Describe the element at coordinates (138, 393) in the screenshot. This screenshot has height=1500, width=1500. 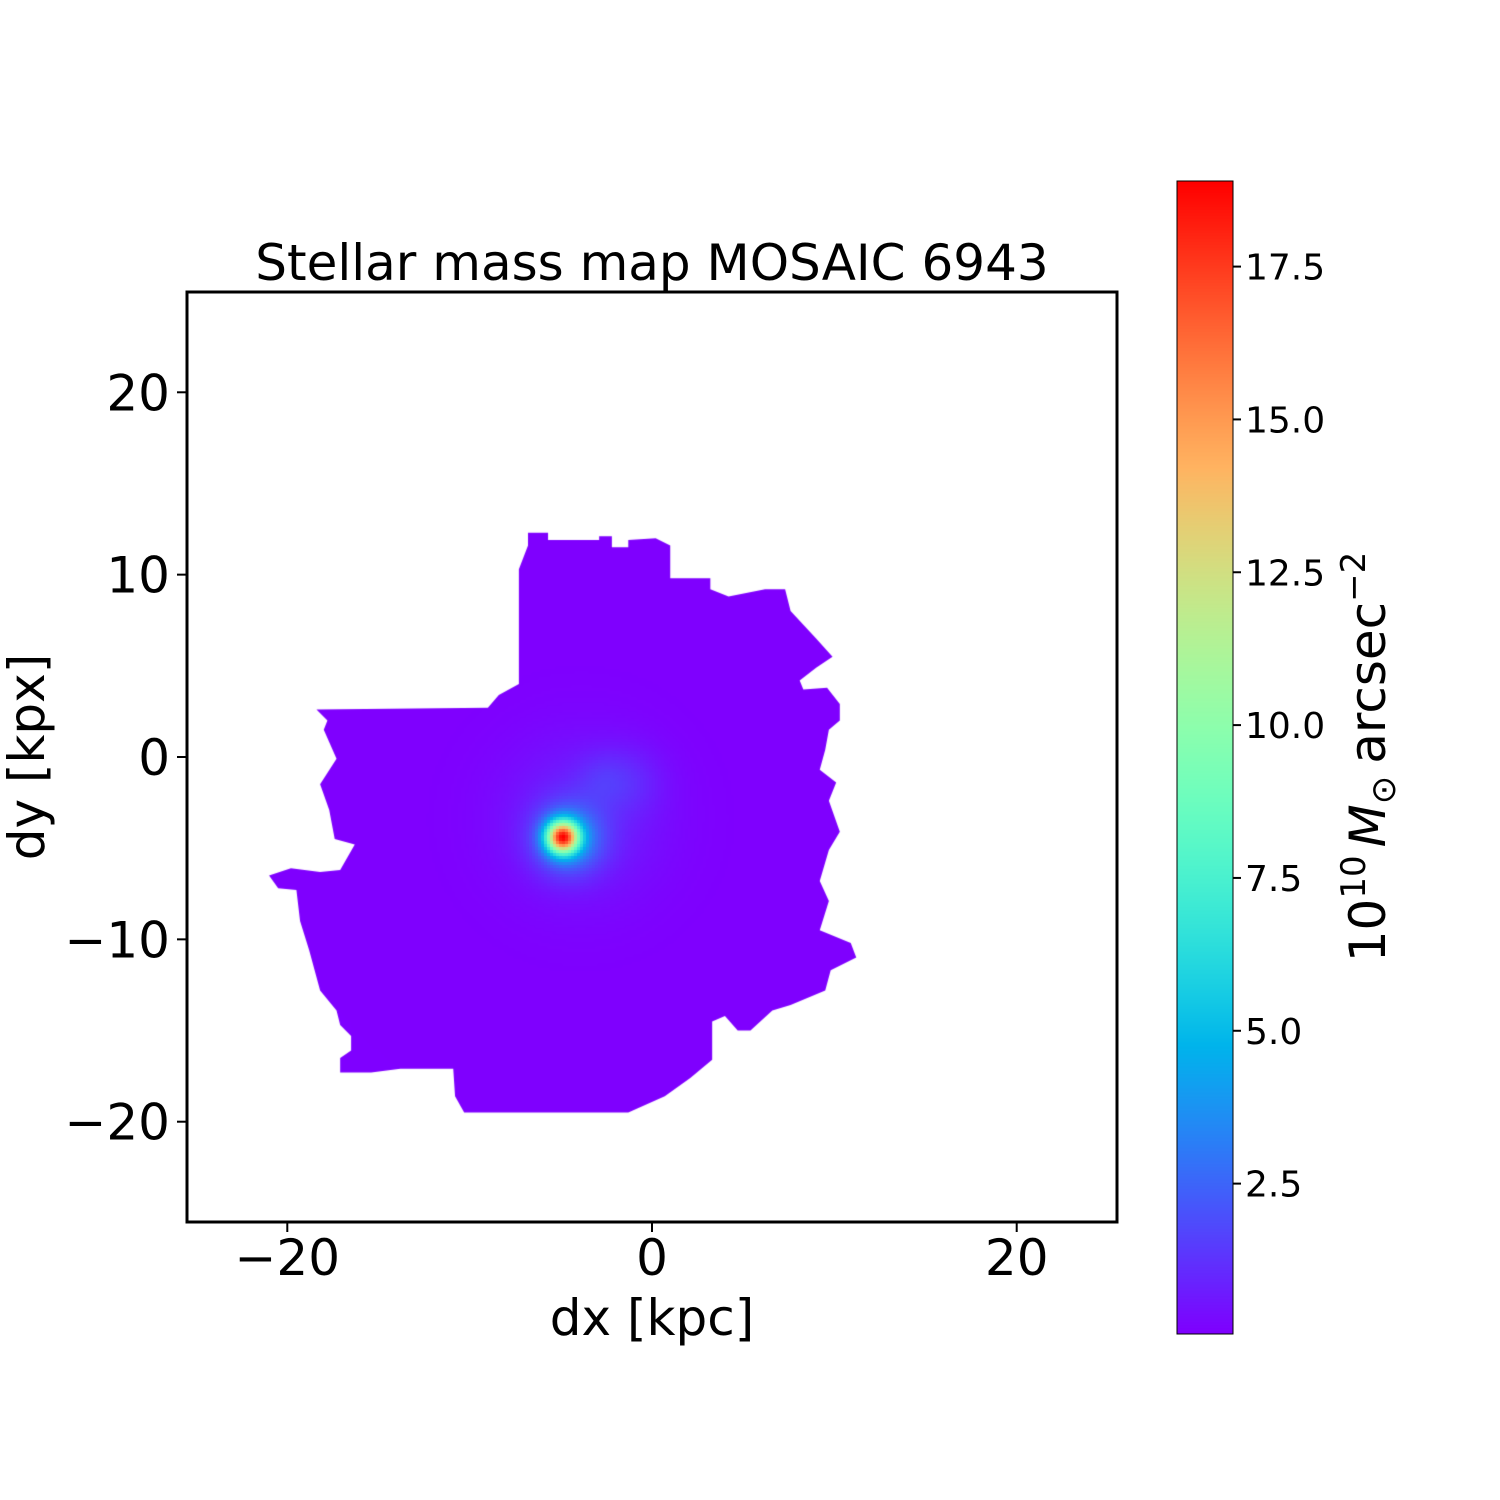
I see `y-tick-label: 20` at that location.